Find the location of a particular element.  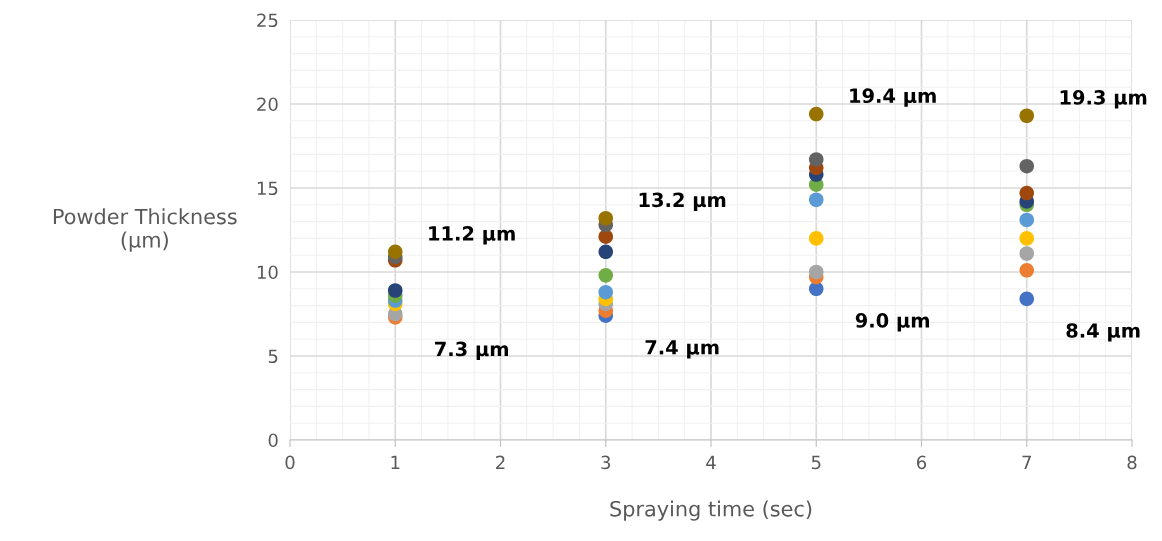

annotation: 7.4 µm is located at coordinates (682, 349).